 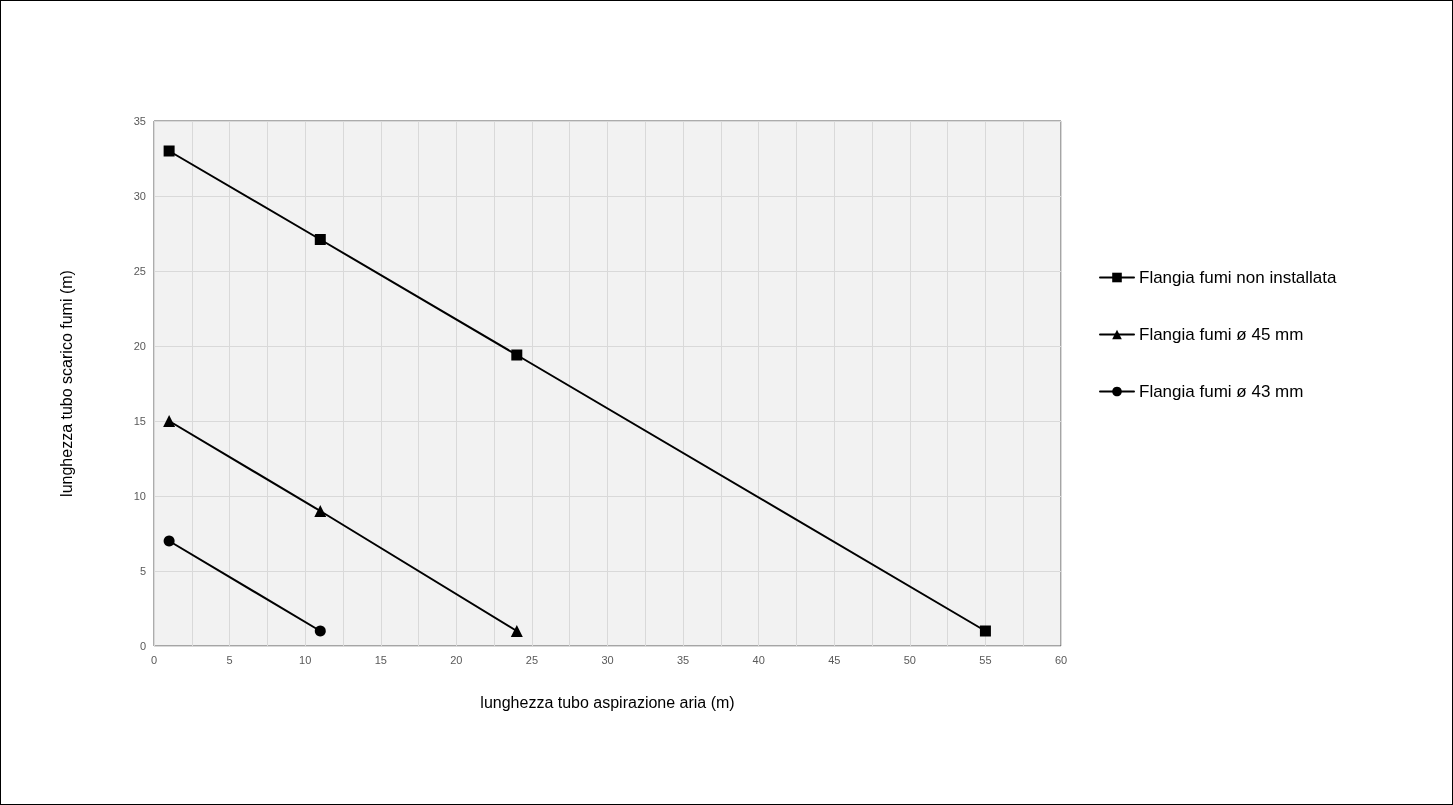 What do you see at coordinates (66, 383) in the screenshot?
I see `y-axis-title: lunghezza tubo scarico fumi (m)` at bounding box center [66, 383].